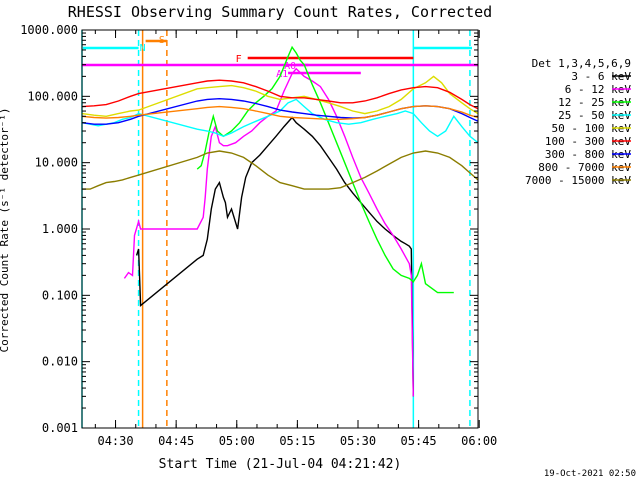  I want to click on legend-label-6: 300 - 800 keV, so click(588, 154).